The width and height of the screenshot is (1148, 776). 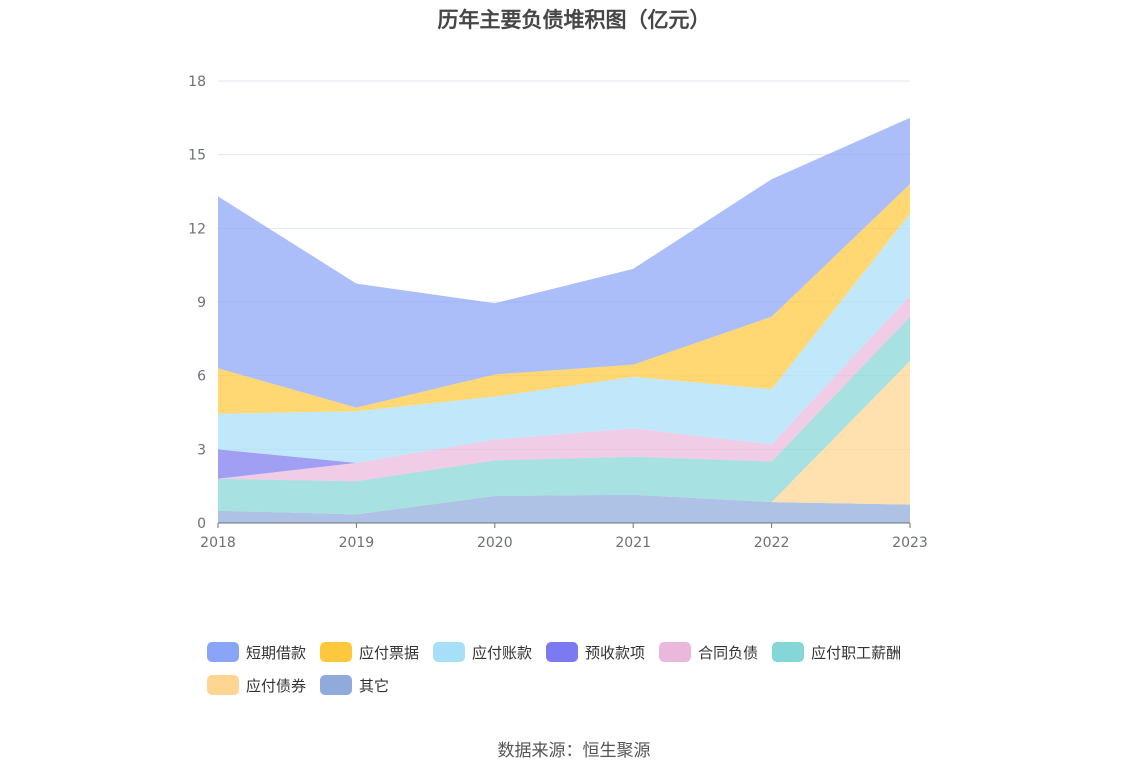 What do you see at coordinates (276, 652) in the screenshot?
I see `legend-label: 短期借款` at bounding box center [276, 652].